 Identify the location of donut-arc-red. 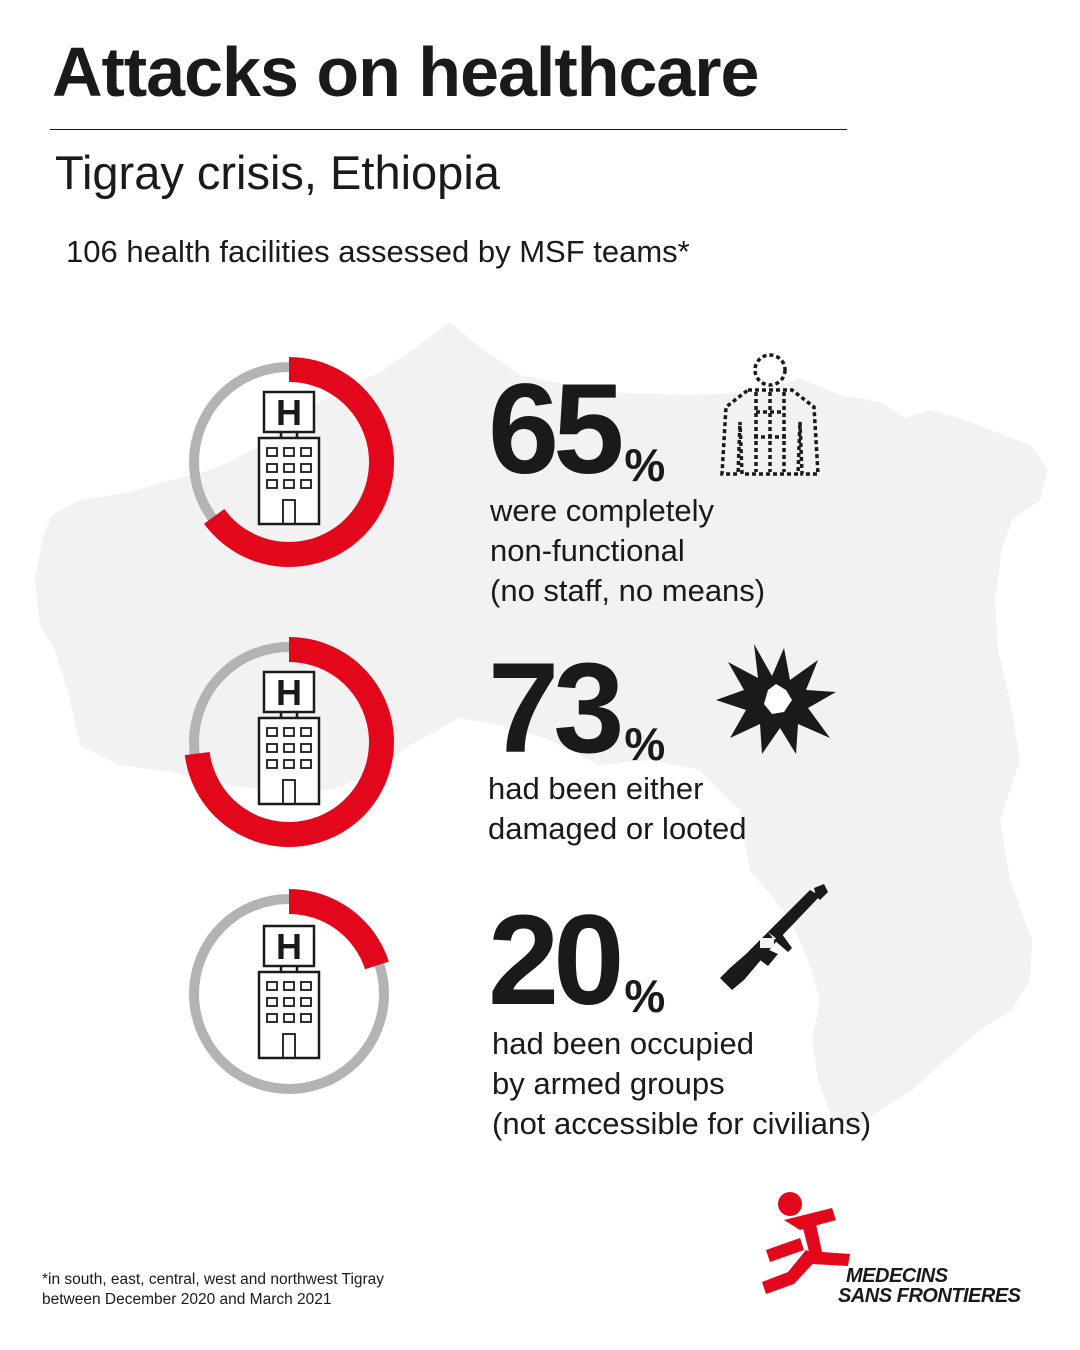
(339, 929).